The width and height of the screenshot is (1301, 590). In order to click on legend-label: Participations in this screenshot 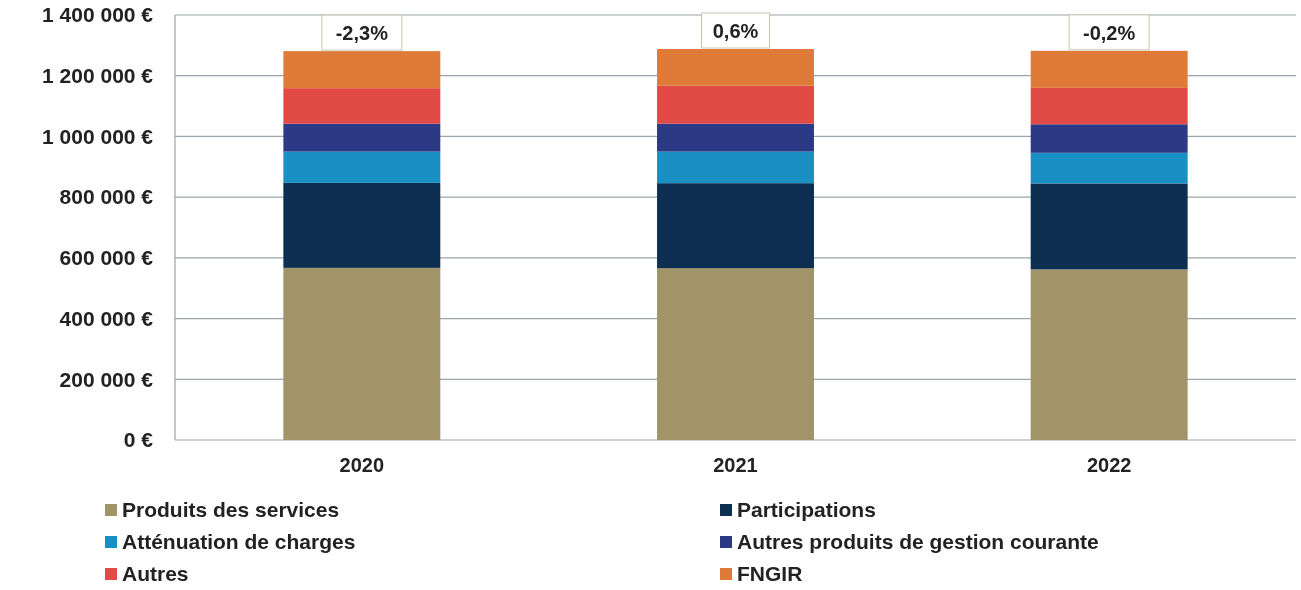, I will do `click(806, 510)`.